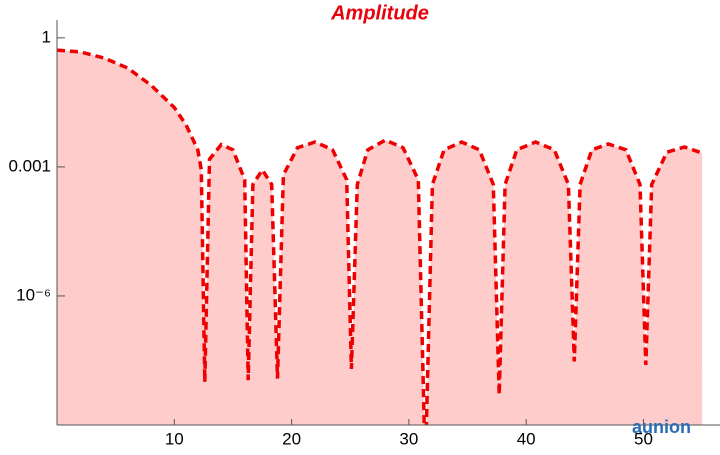 The width and height of the screenshot is (720, 455). What do you see at coordinates (661, 427) in the screenshot?
I see `watermark: aunion` at bounding box center [661, 427].